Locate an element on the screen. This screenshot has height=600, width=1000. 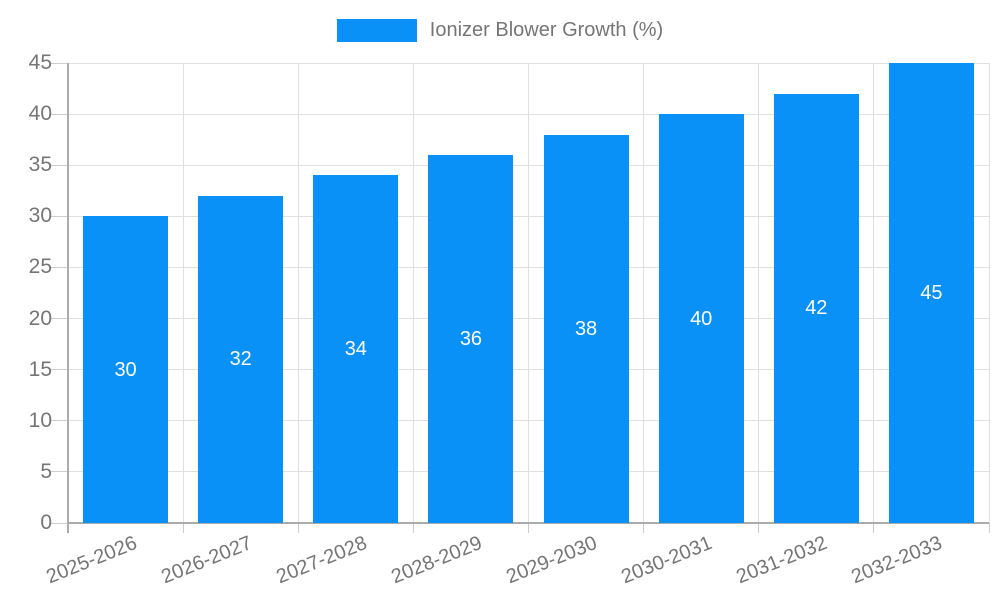
y-tick-label: 25 is located at coordinates (40, 267).